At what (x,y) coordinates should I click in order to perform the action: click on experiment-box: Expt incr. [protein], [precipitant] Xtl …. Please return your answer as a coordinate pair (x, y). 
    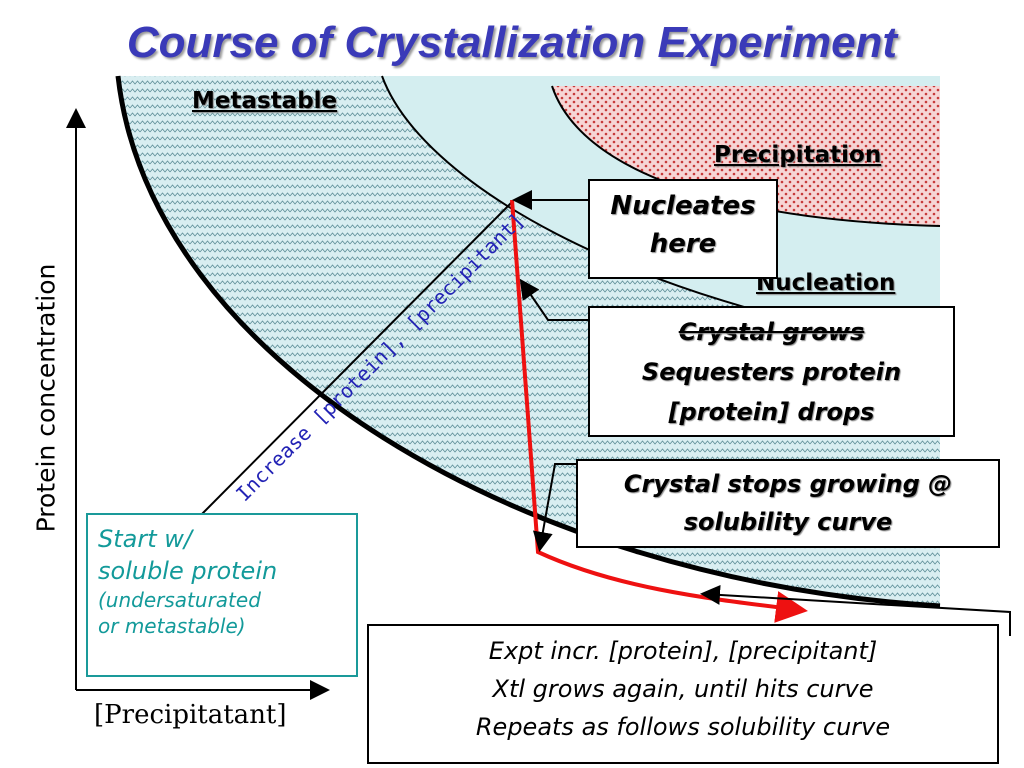
    Looking at the image, I should click on (683, 694).